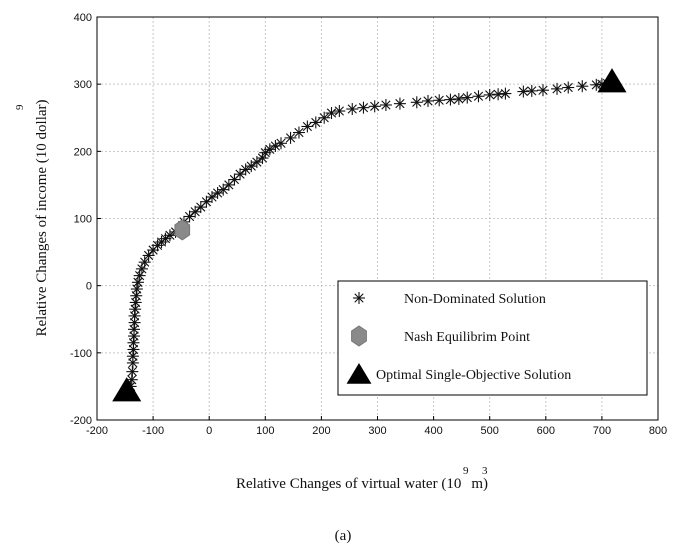 Image resolution: width=687 pixels, height=547 pixels. What do you see at coordinates (83, 152) in the screenshot?
I see `y-tick-label: 200` at bounding box center [83, 152].